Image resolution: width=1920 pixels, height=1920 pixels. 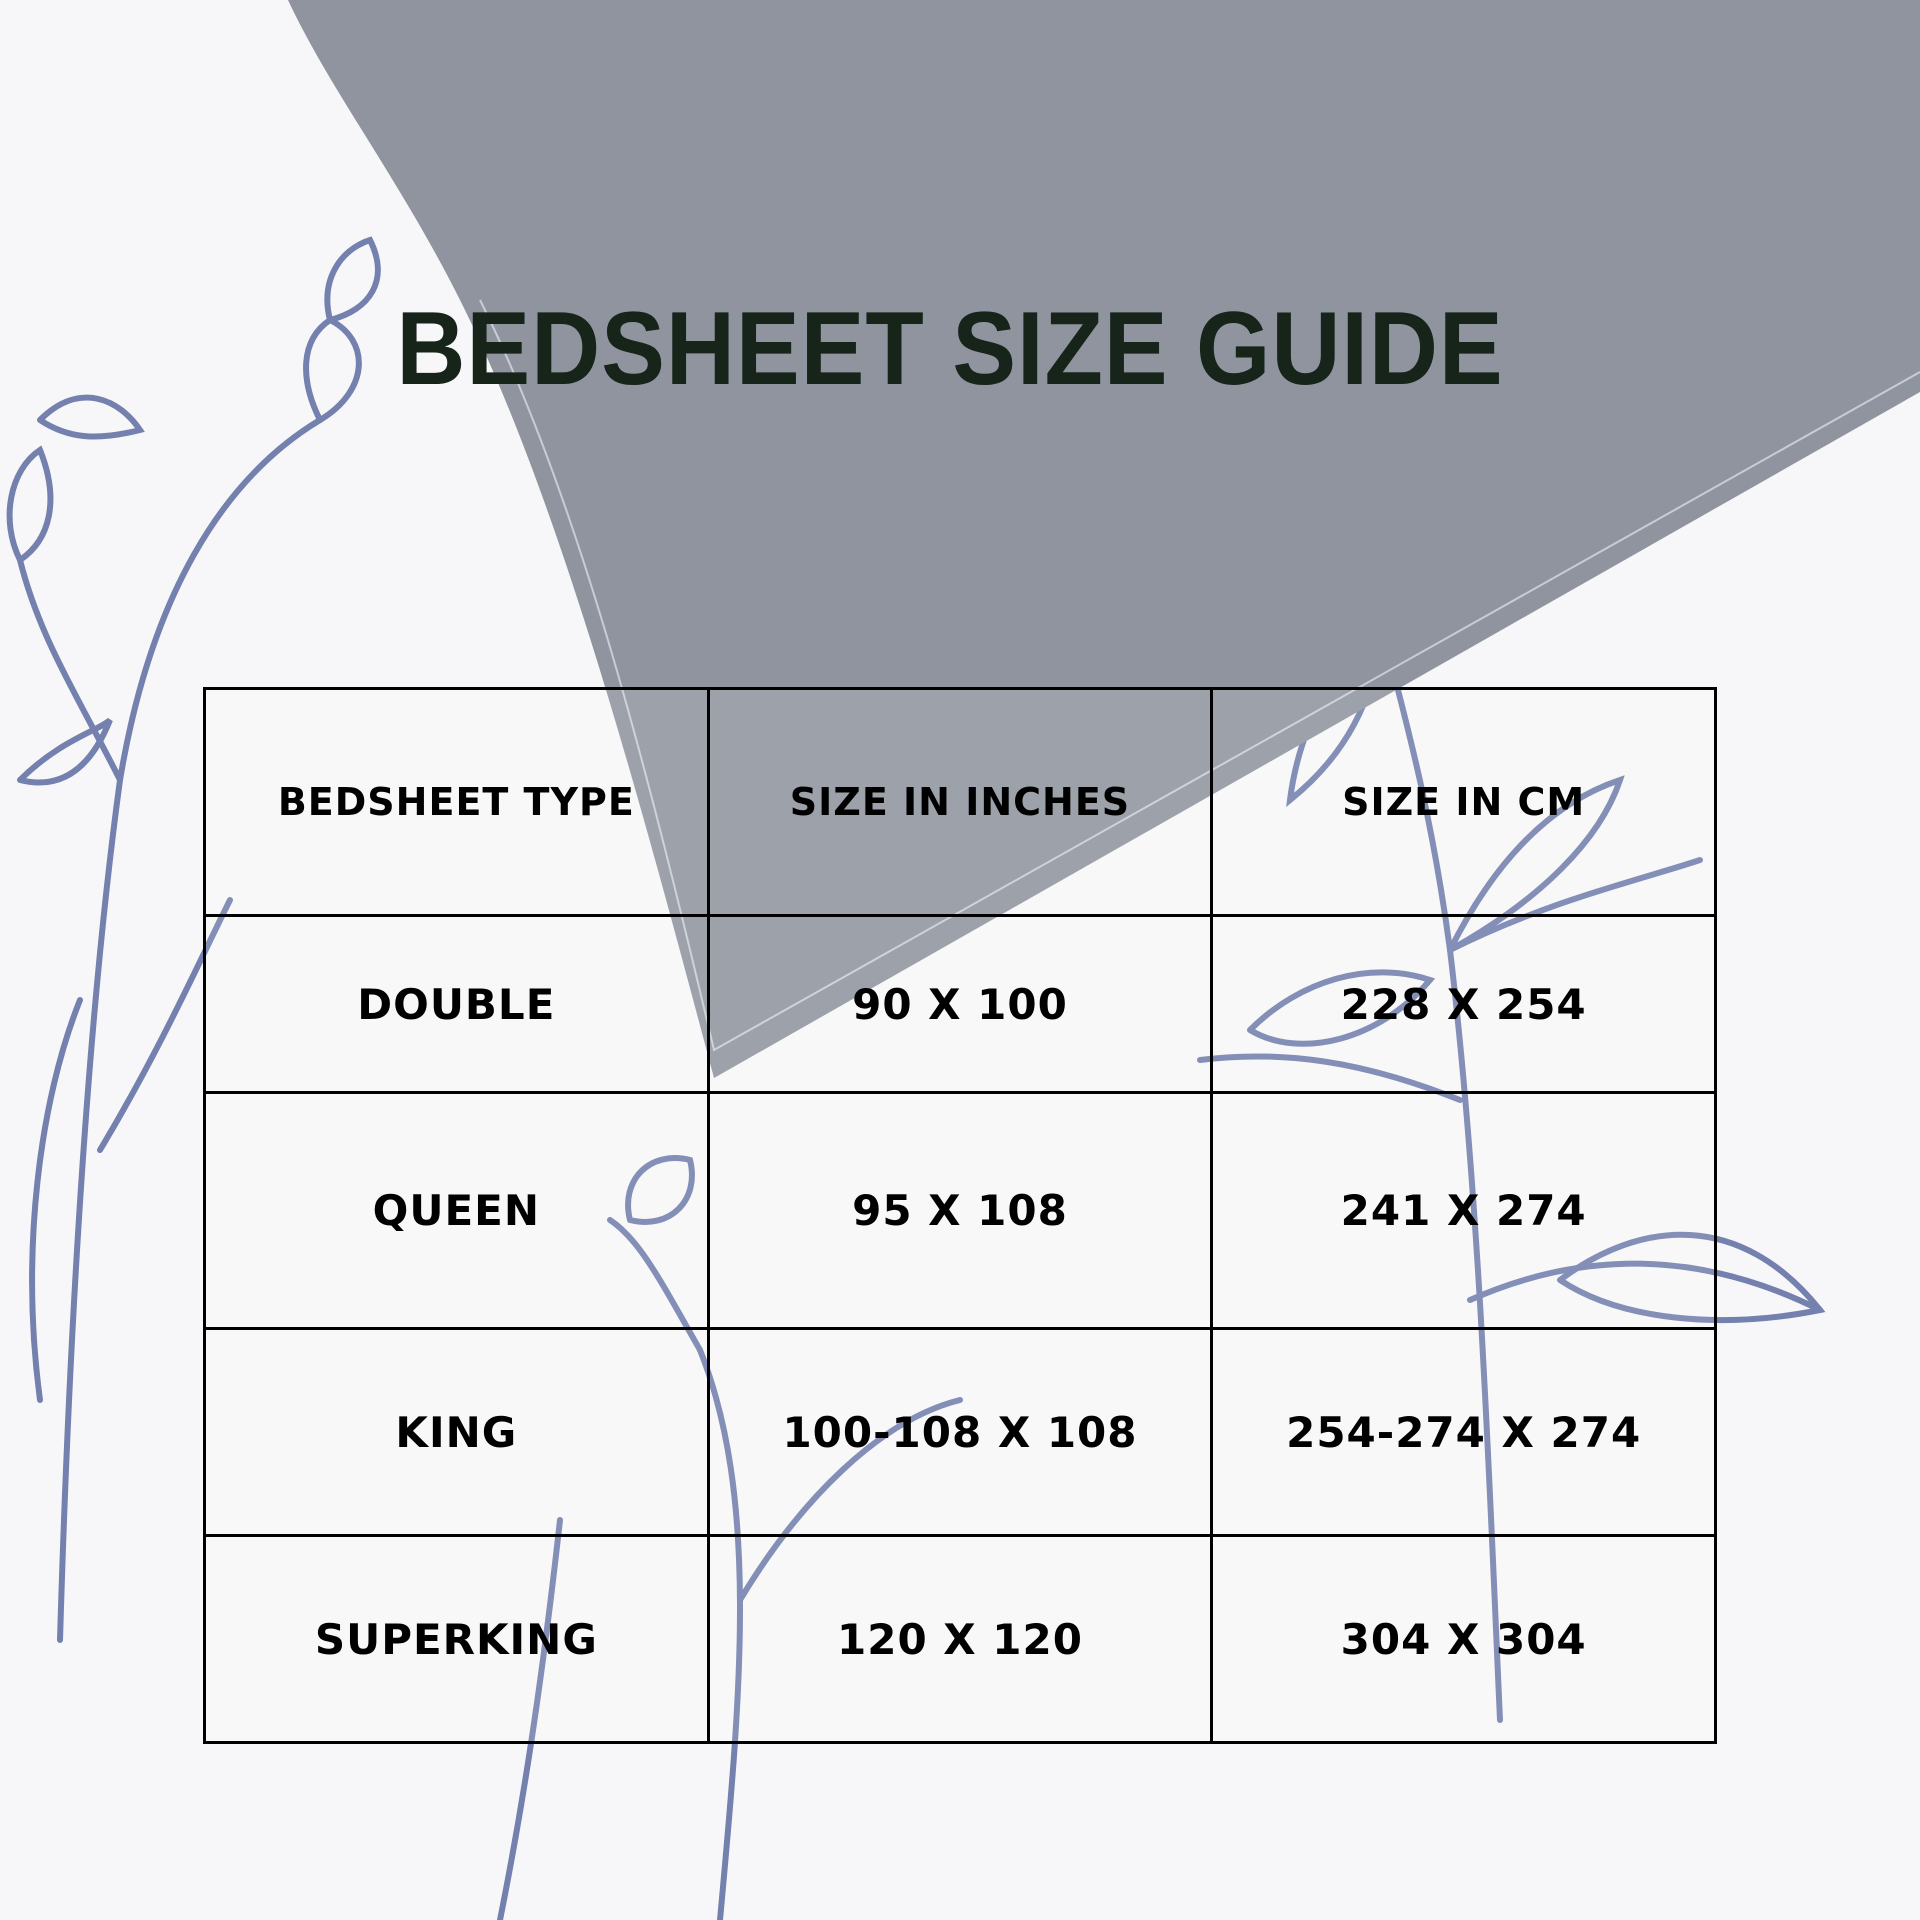 I want to click on page-title: BEDSHEET SIZE GUIDE, so click(x=950, y=349).